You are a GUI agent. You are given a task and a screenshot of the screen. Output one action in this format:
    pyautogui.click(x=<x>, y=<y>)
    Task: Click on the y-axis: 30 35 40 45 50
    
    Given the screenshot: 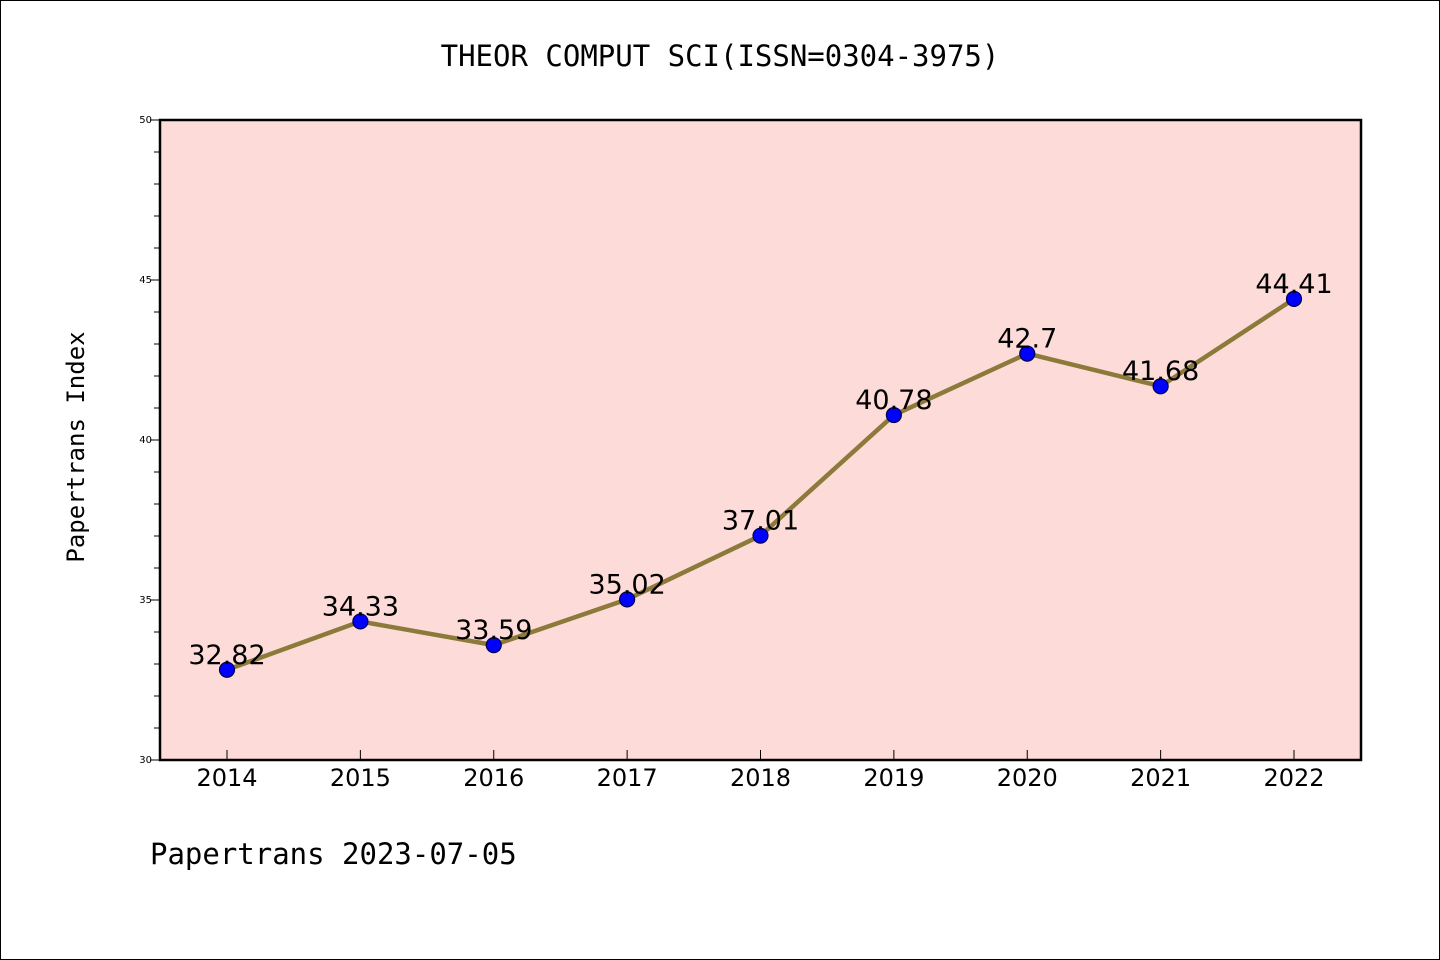 What is the action you would take?
    pyautogui.click(x=149, y=440)
    